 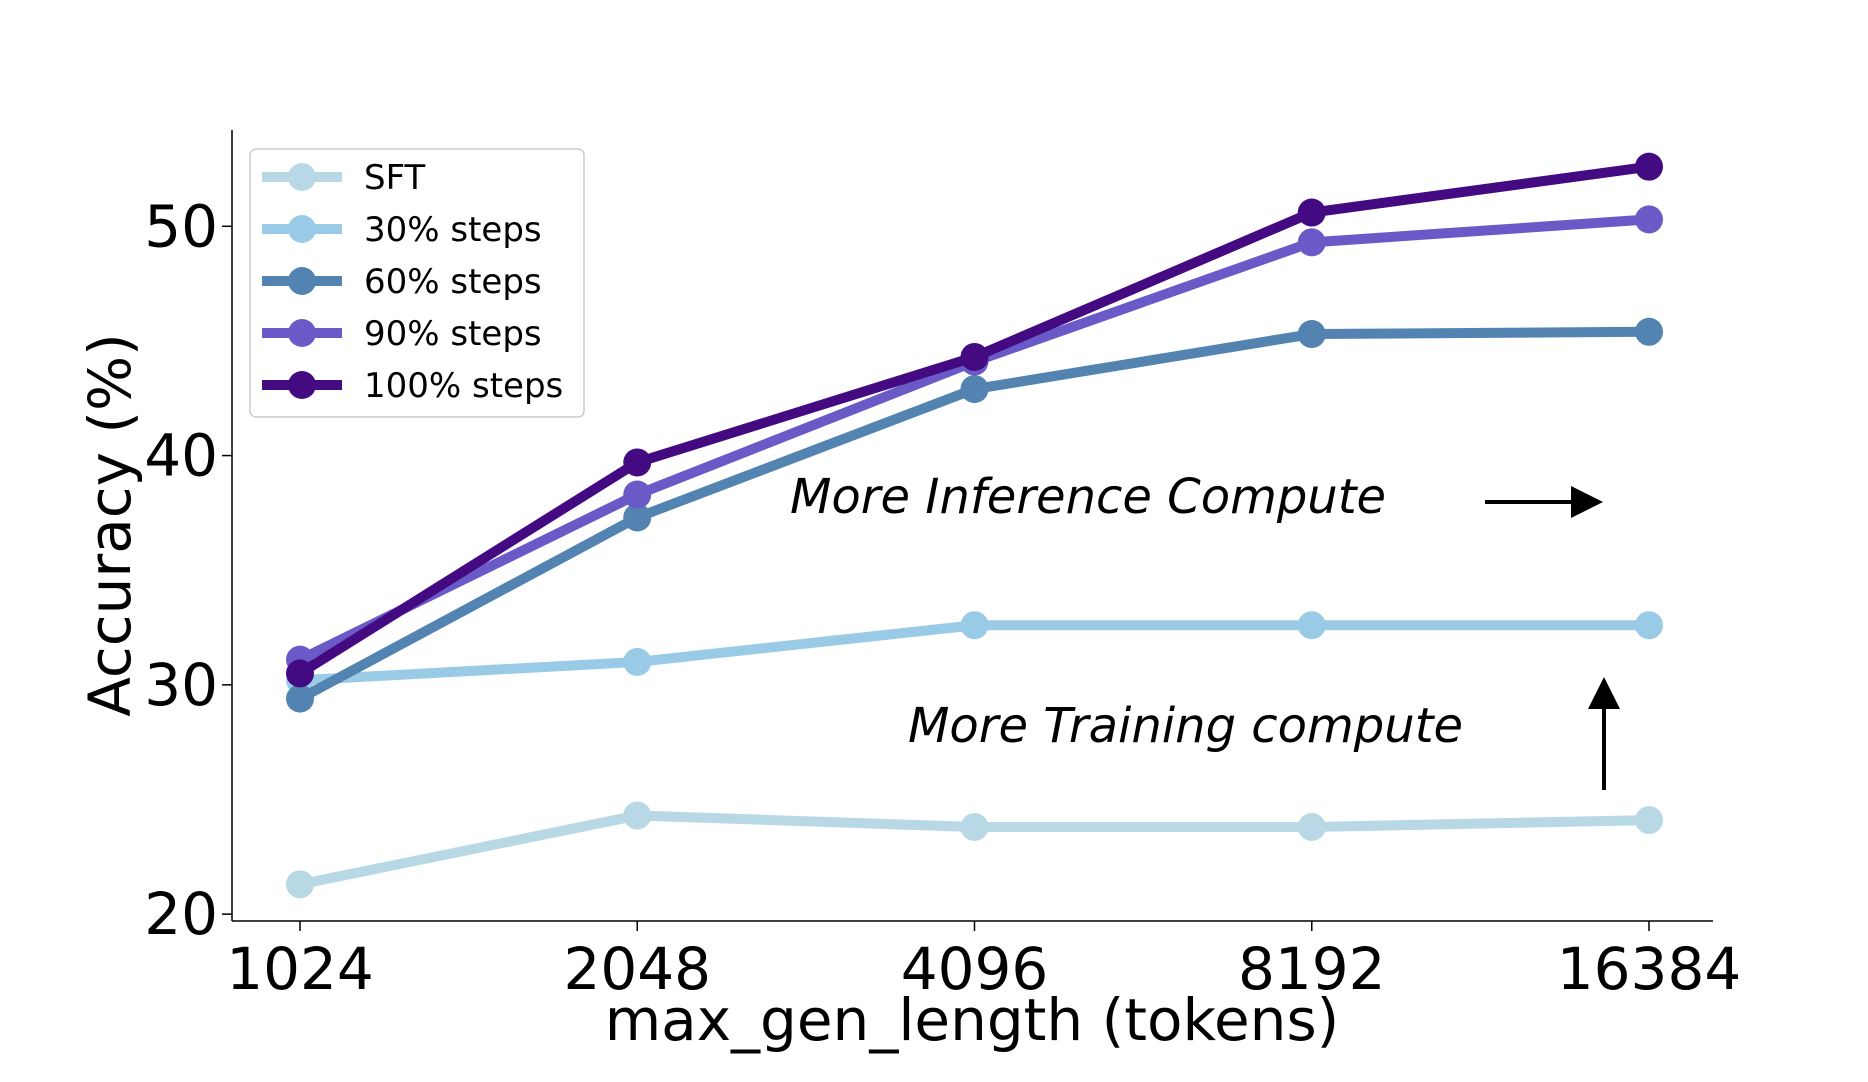 I want to click on legend-entry: 60% steps, so click(x=402, y=282).